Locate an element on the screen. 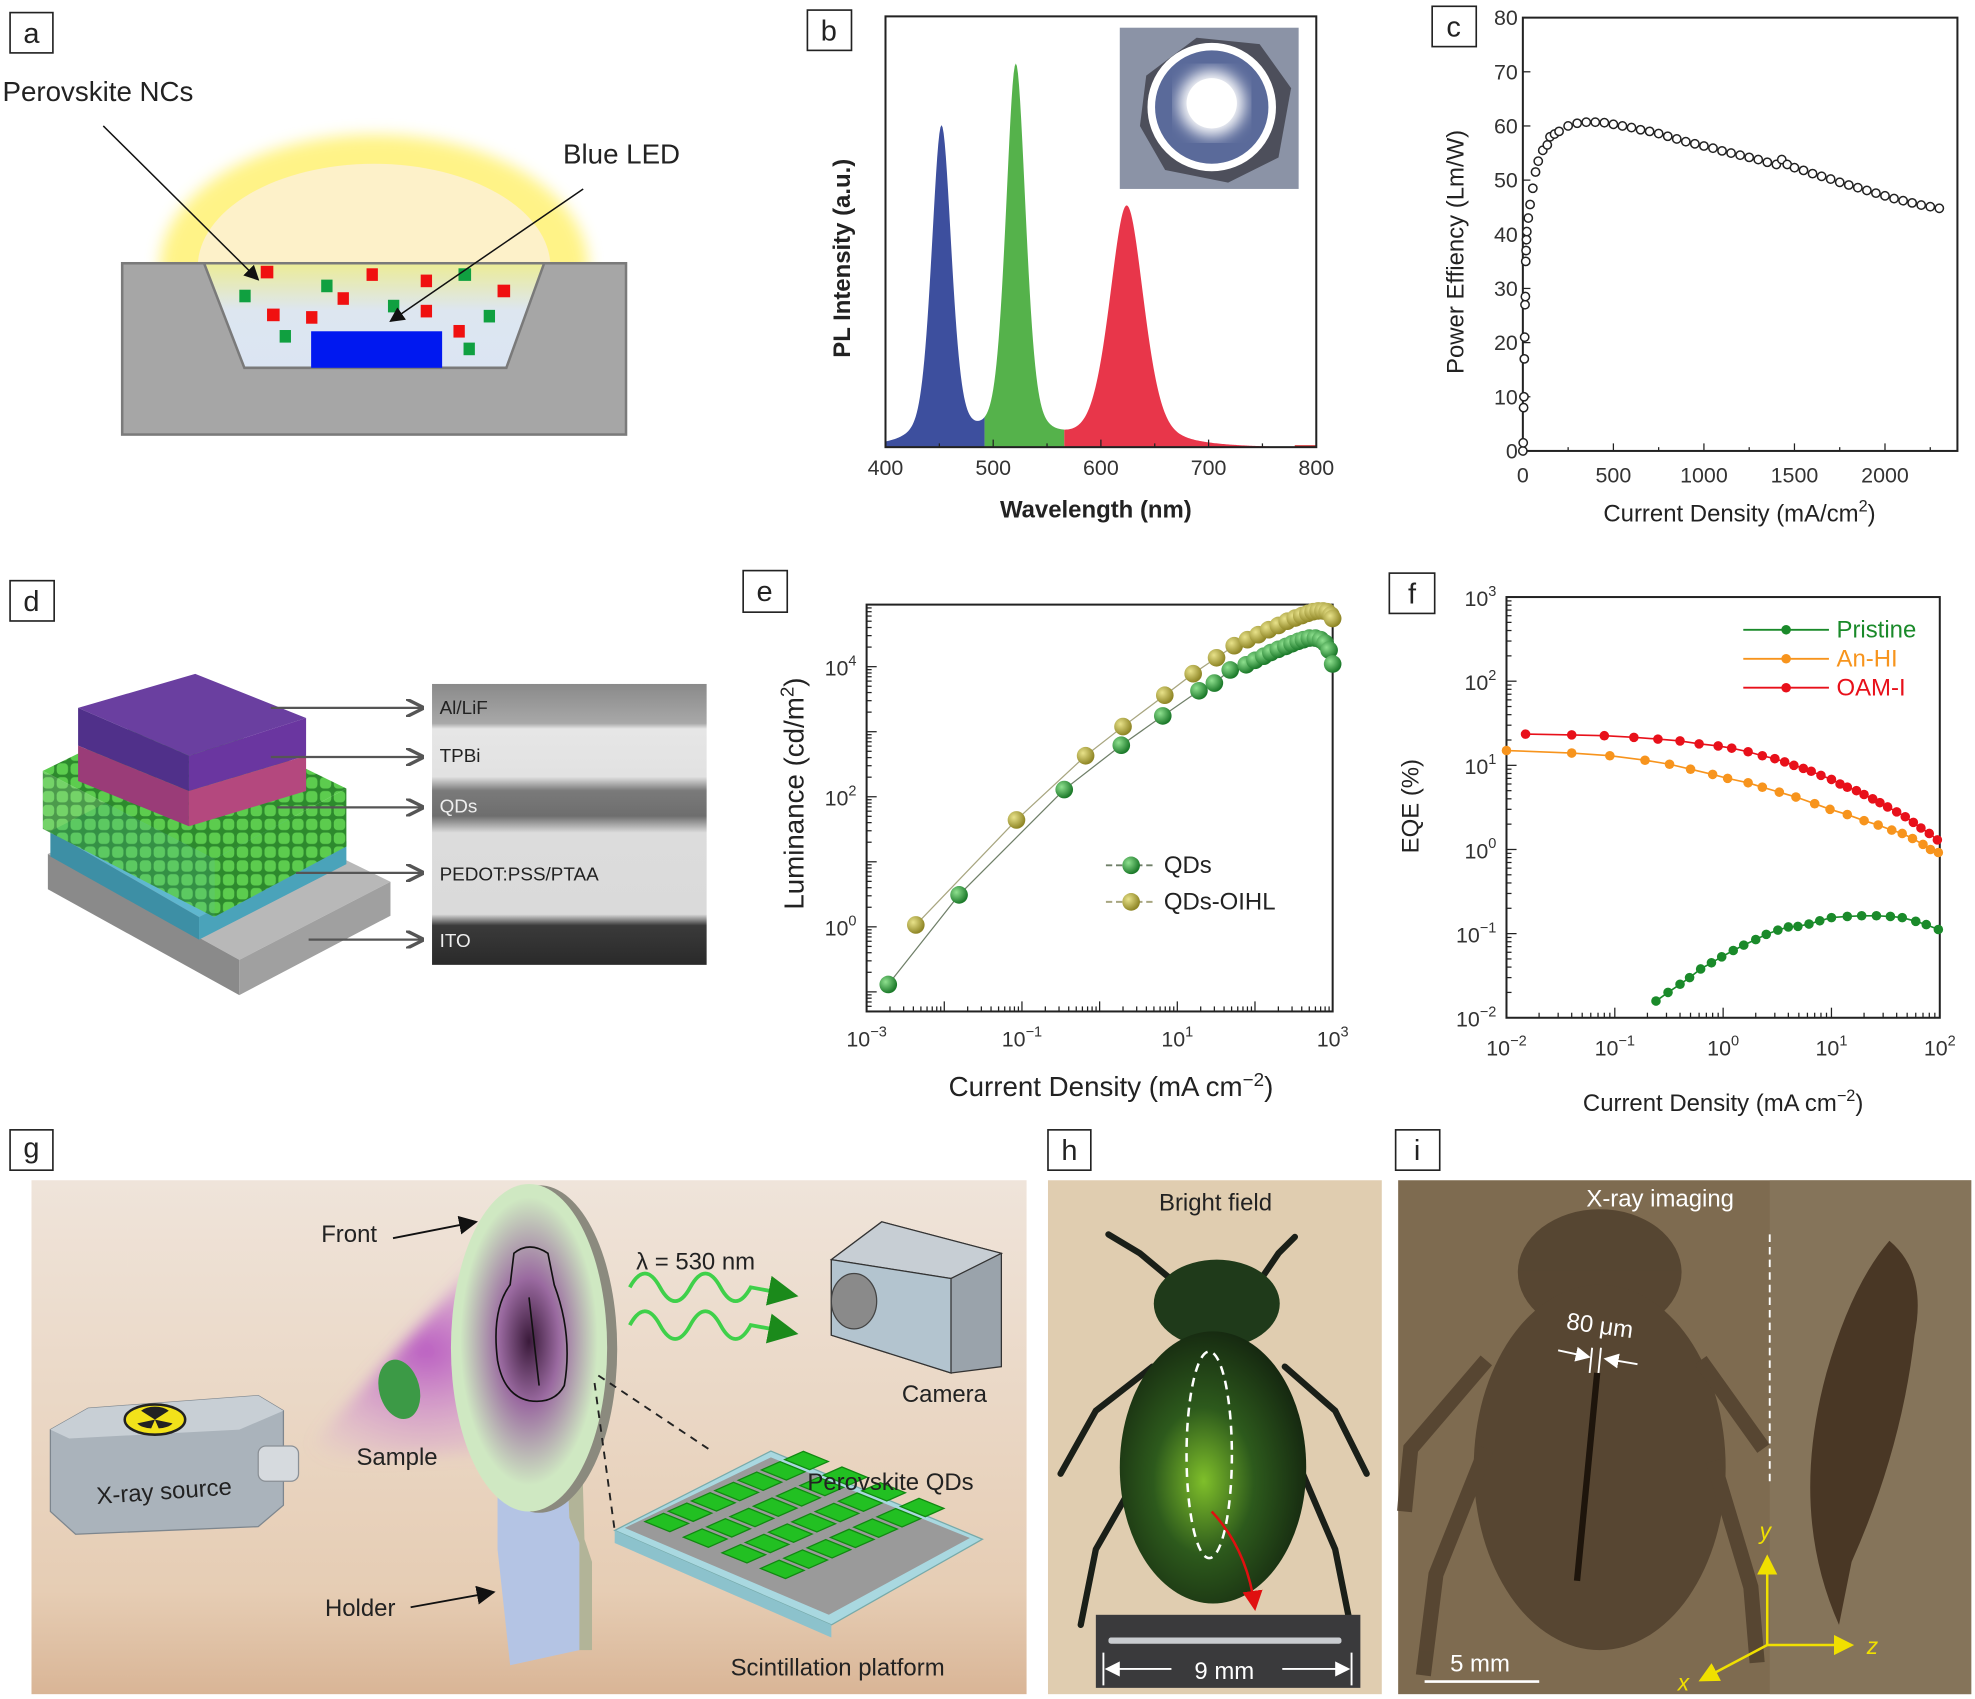 The width and height of the screenshot is (1975, 1699). bright-field-title: Bright field is located at coordinates (1215, 1202).